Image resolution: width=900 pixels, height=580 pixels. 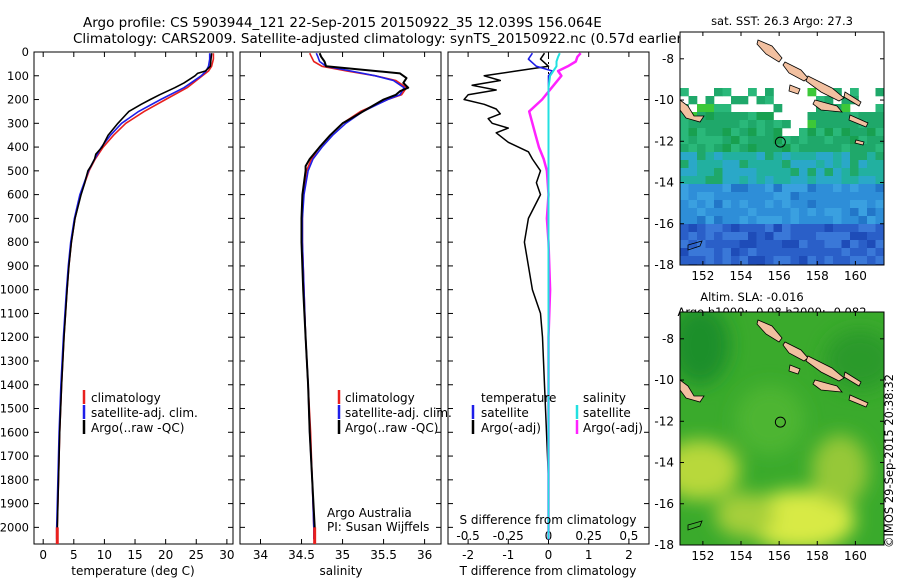 I want to click on sal-satellite-line, so click(x=353, y=296).